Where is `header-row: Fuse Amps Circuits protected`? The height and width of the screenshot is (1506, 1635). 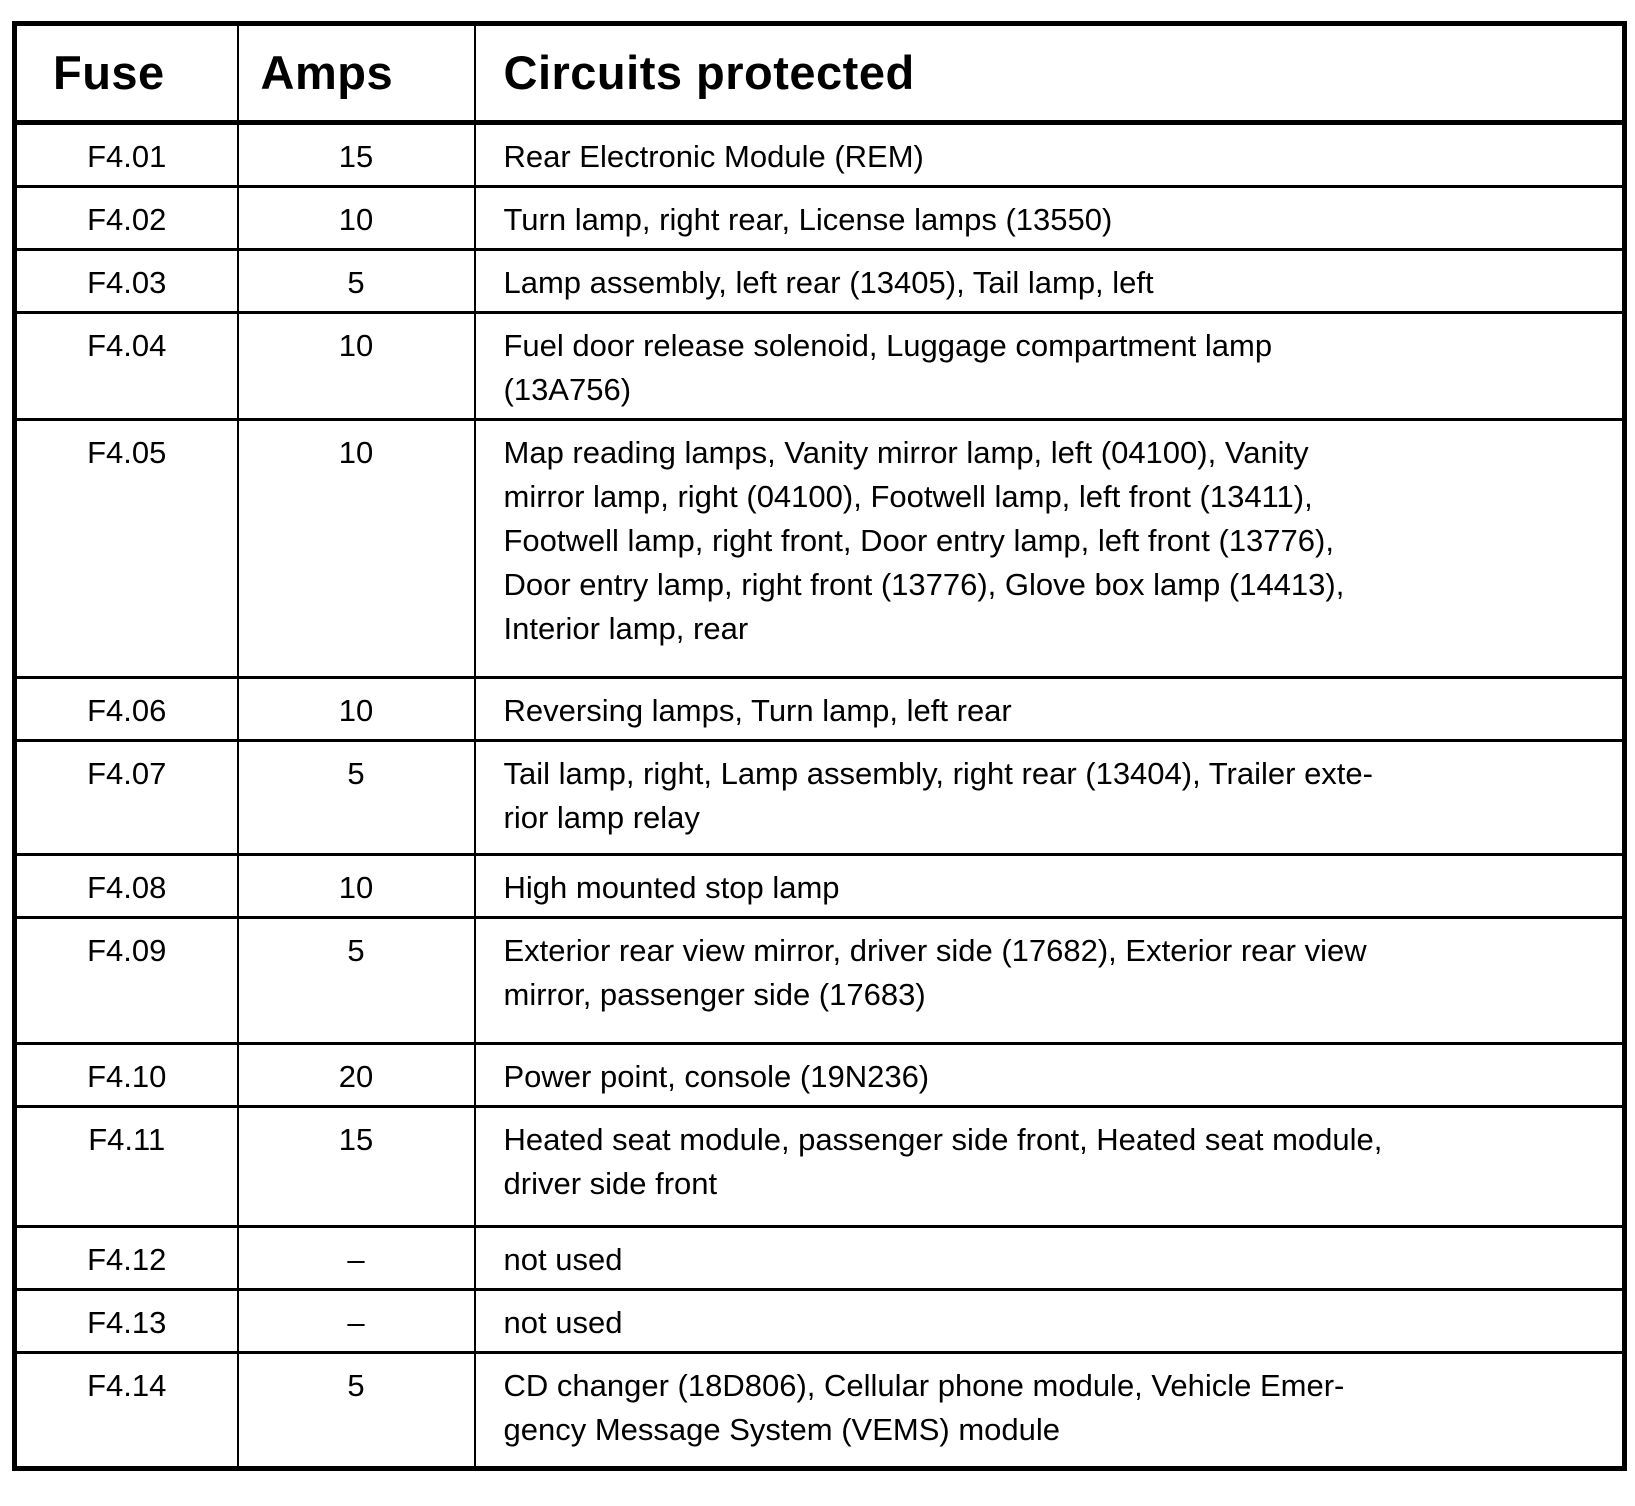
header-row: Fuse Amps Circuits protected is located at coordinates (819, 73).